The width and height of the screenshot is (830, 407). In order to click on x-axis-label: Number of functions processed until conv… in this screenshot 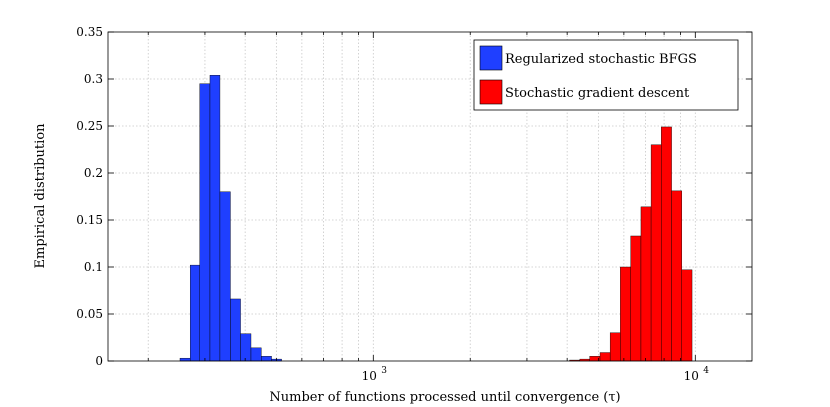, I will do `click(444, 397)`.